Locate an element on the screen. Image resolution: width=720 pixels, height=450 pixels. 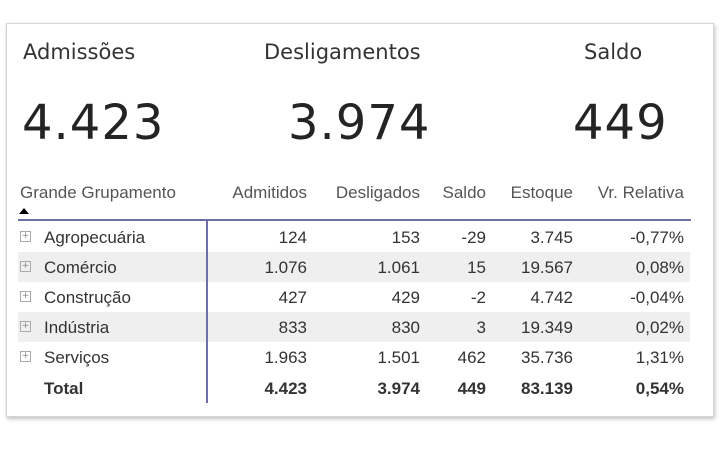
total-value: 3.974 is located at coordinates (398, 388).